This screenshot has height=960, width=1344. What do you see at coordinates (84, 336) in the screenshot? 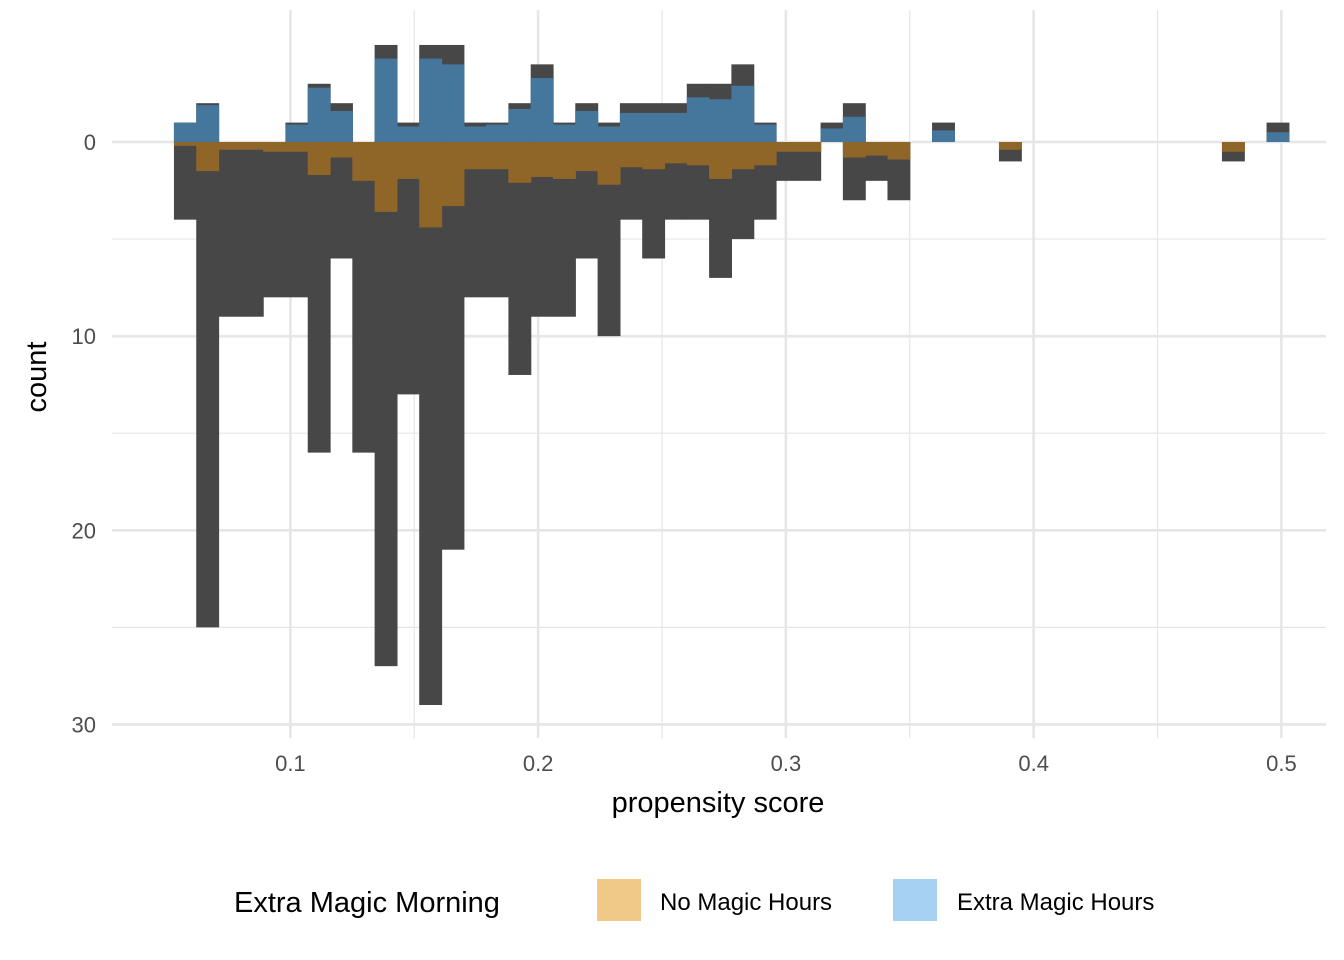
I see `y-tick-label: 10` at bounding box center [84, 336].